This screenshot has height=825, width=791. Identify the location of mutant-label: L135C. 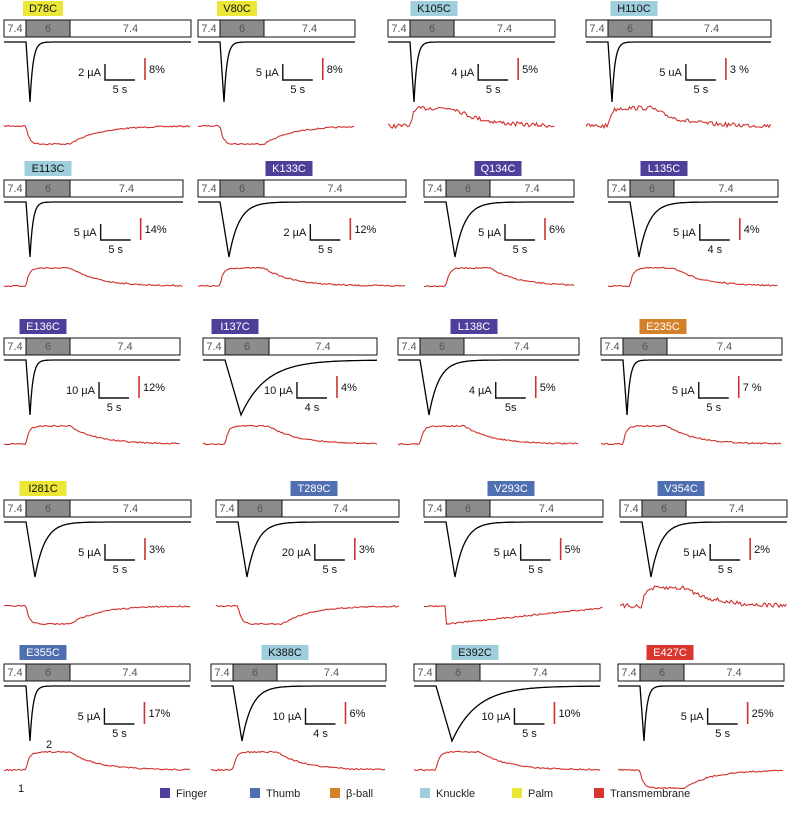
(664, 169).